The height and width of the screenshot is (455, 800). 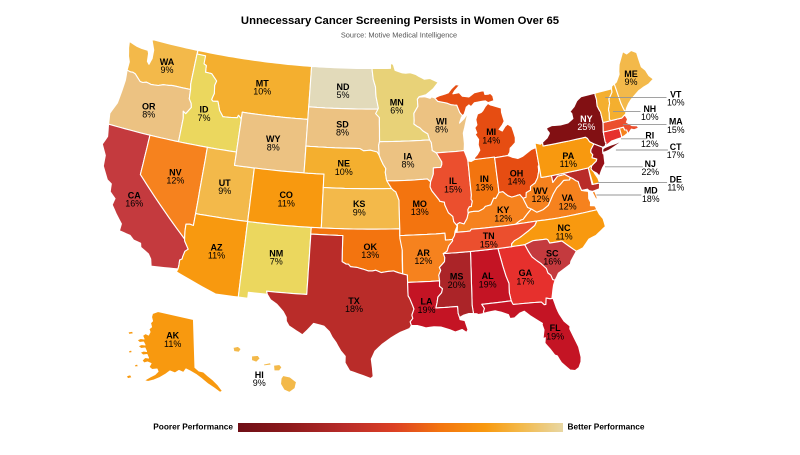 I want to click on svg-text: NE, so click(x=344, y=164).